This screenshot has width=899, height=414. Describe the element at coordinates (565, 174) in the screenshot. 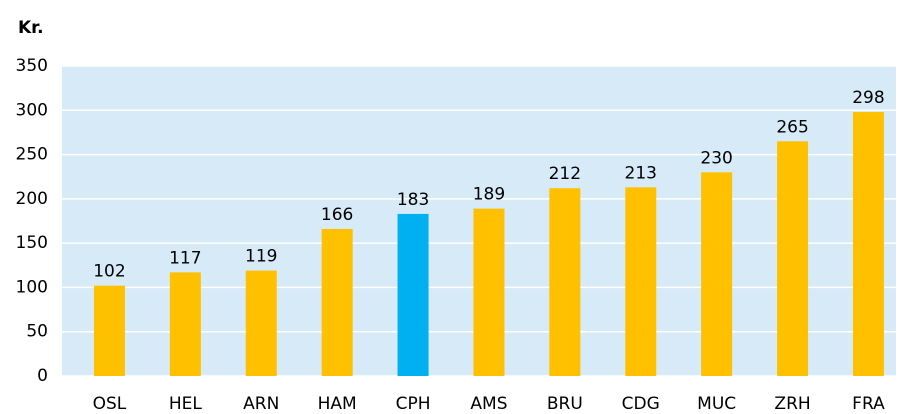

I see `data-label: 212` at that location.